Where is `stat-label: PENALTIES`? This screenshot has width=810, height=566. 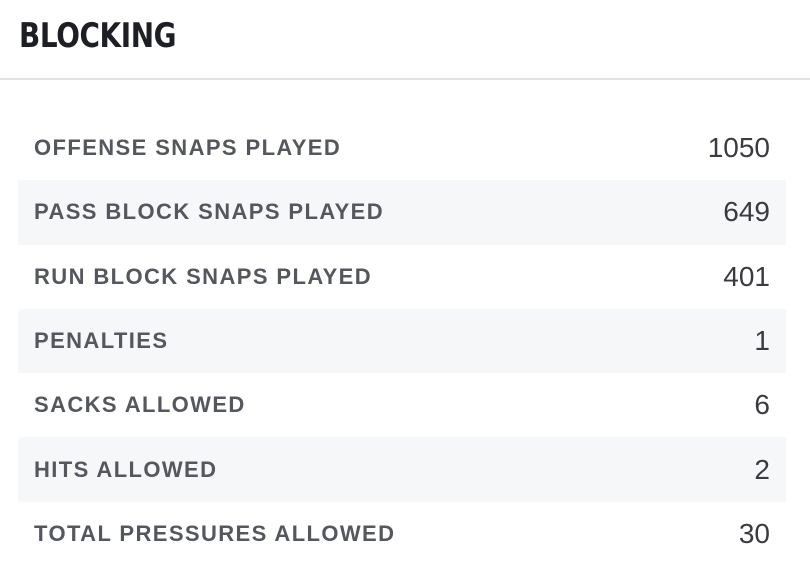
stat-label: PENALTIES is located at coordinates (101, 341).